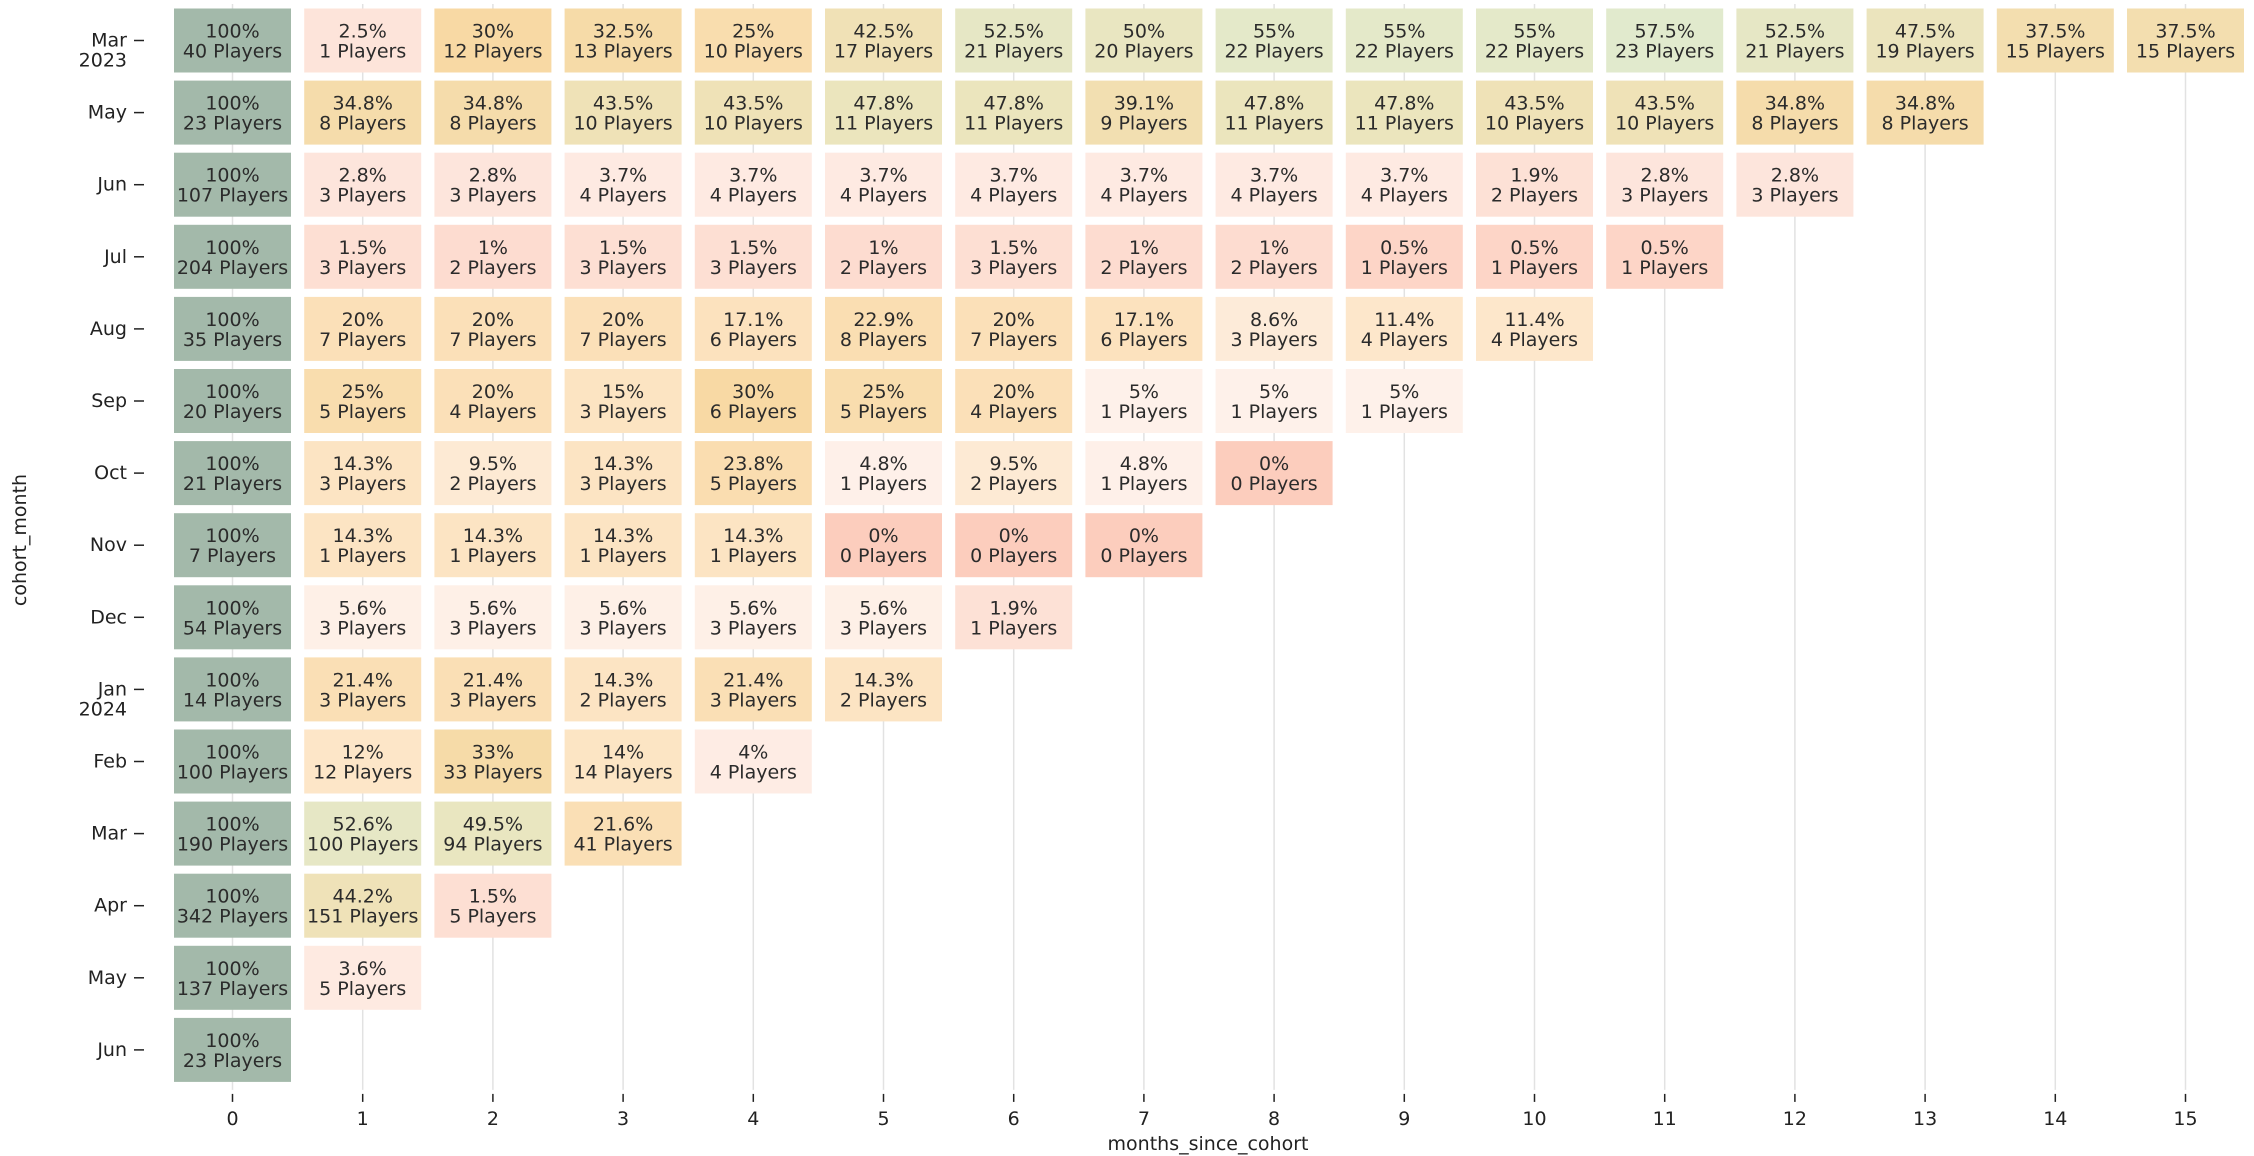 The width and height of the screenshot is (2254, 1156). Describe the element at coordinates (2185, 52) in the screenshot. I see `cell-players-label: 15 Players` at that location.